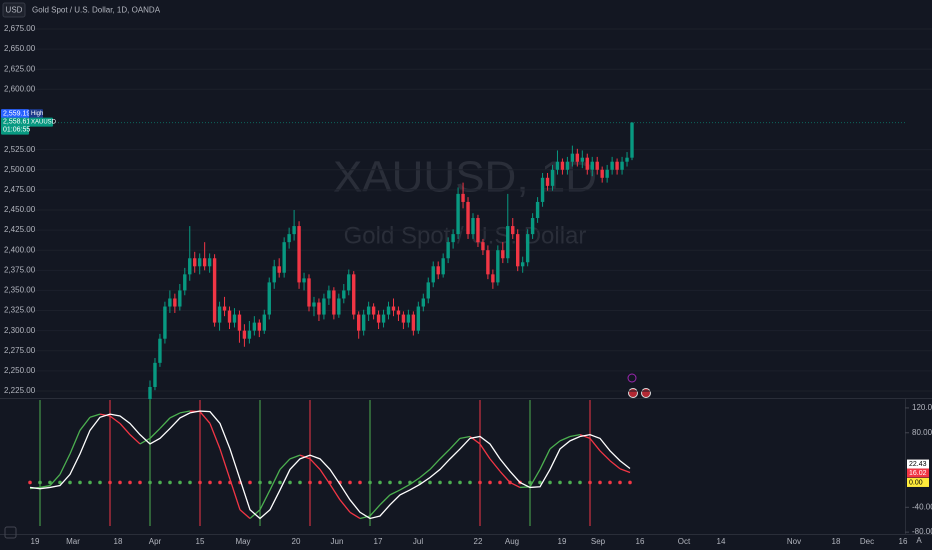 The width and height of the screenshot is (932, 550). I want to click on chart-title: Gold Spot / U.S. Dollar, 1D, OANDA, so click(96, 10).